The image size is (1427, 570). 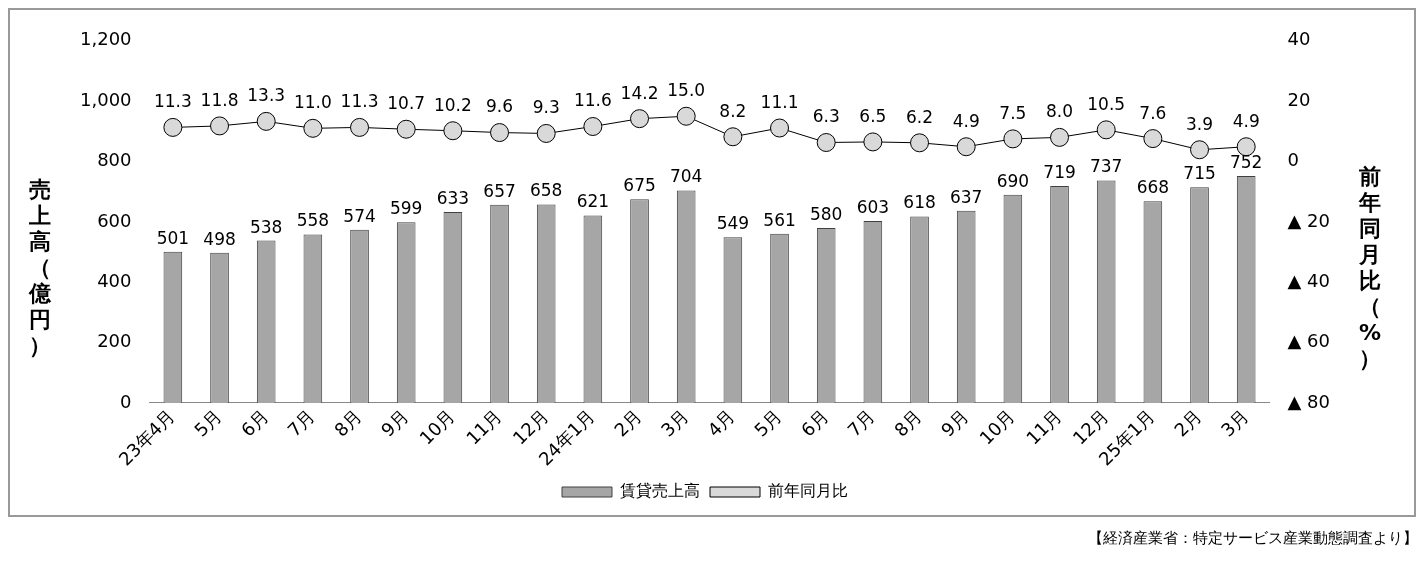 I want to click on legend-label: 前年同月比, so click(x=808, y=491).